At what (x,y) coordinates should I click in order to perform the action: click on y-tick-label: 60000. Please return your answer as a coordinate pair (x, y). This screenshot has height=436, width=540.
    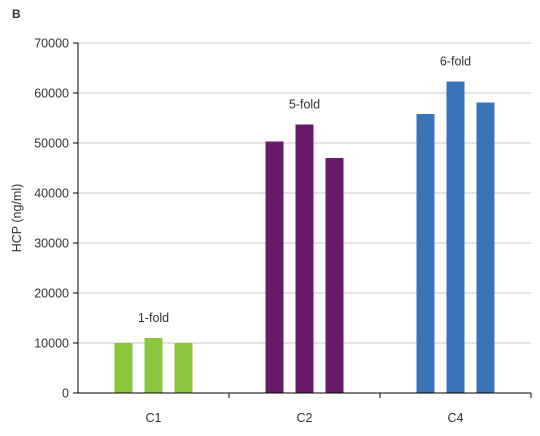
    Looking at the image, I should click on (51, 94).